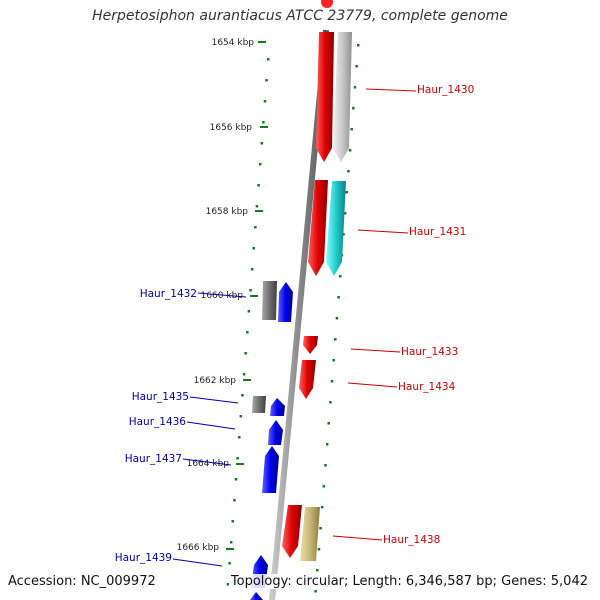 This screenshot has width=600, height=600. I want to click on gene-label: Haur_1432, so click(168, 294).